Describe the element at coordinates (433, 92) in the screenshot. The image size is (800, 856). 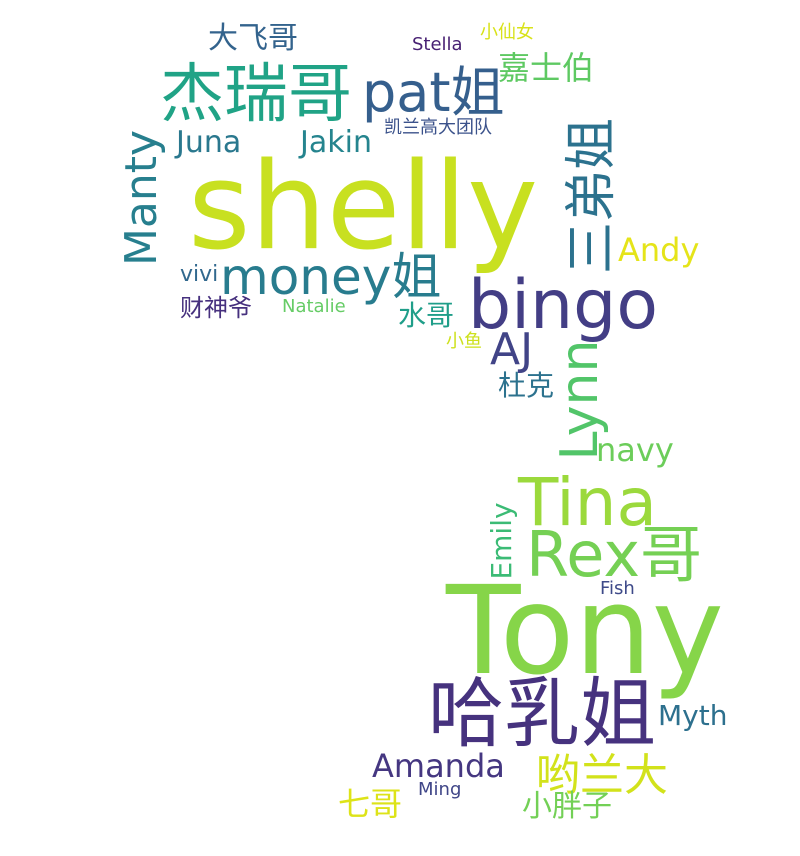
I see `word-pat-jie: pat姐` at that location.